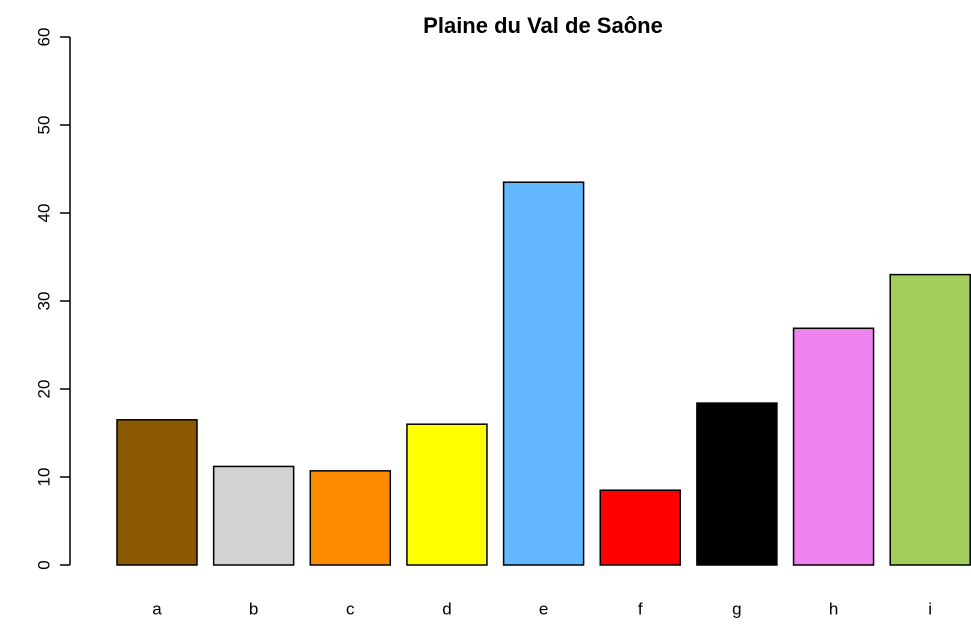 The width and height of the screenshot is (971, 626). Describe the element at coordinates (43, 301) in the screenshot. I see `y-tick-label: 30` at that location.